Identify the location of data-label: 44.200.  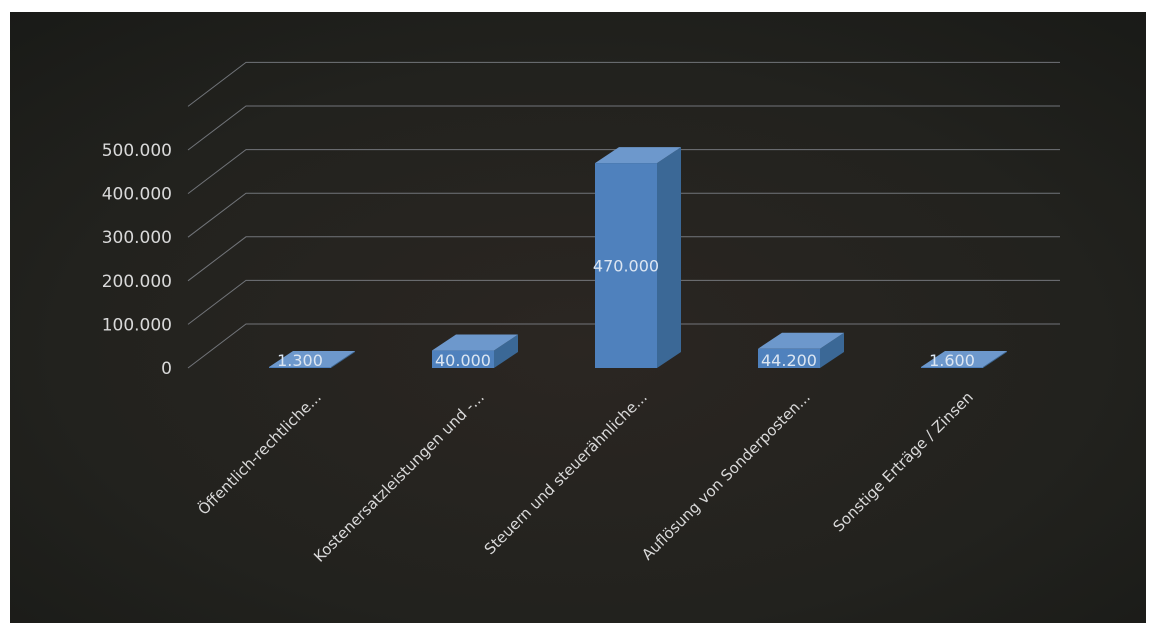
(789, 360).